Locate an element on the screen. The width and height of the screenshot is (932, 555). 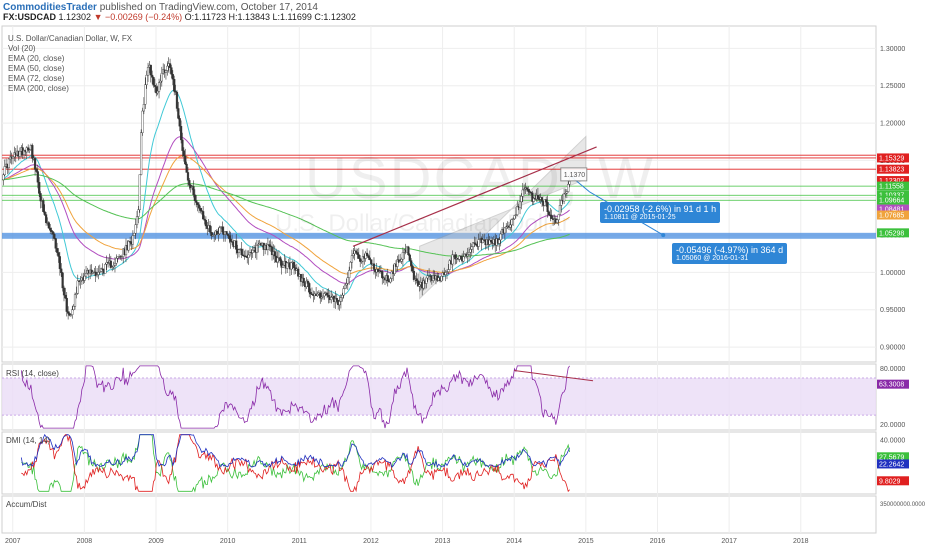
author-link: CommoditiesTrader is located at coordinates (50, 7).